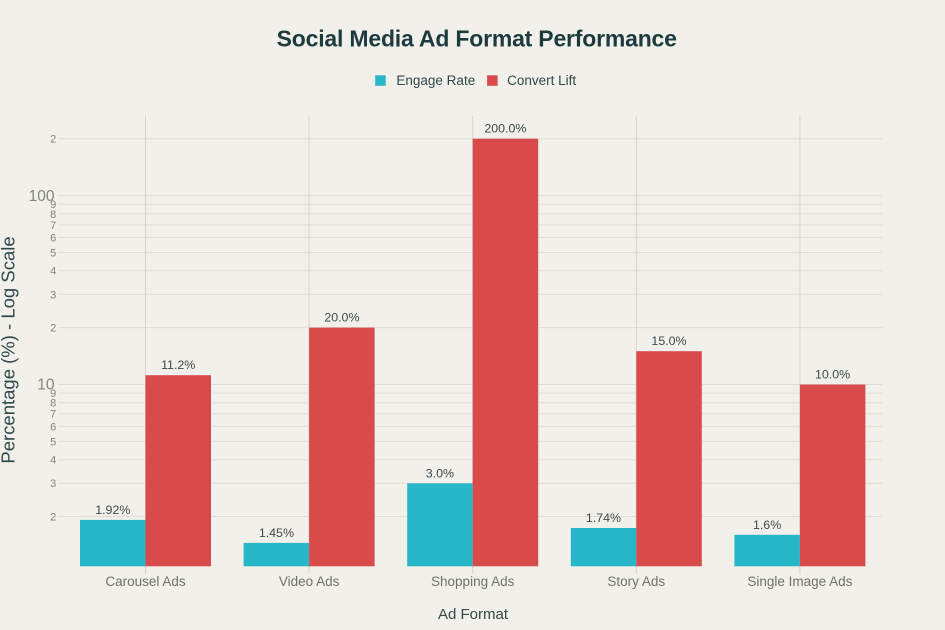  What do you see at coordinates (309, 581) in the screenshot?
I see `svg-text: Video Ads` at bounding box center [309, 581].